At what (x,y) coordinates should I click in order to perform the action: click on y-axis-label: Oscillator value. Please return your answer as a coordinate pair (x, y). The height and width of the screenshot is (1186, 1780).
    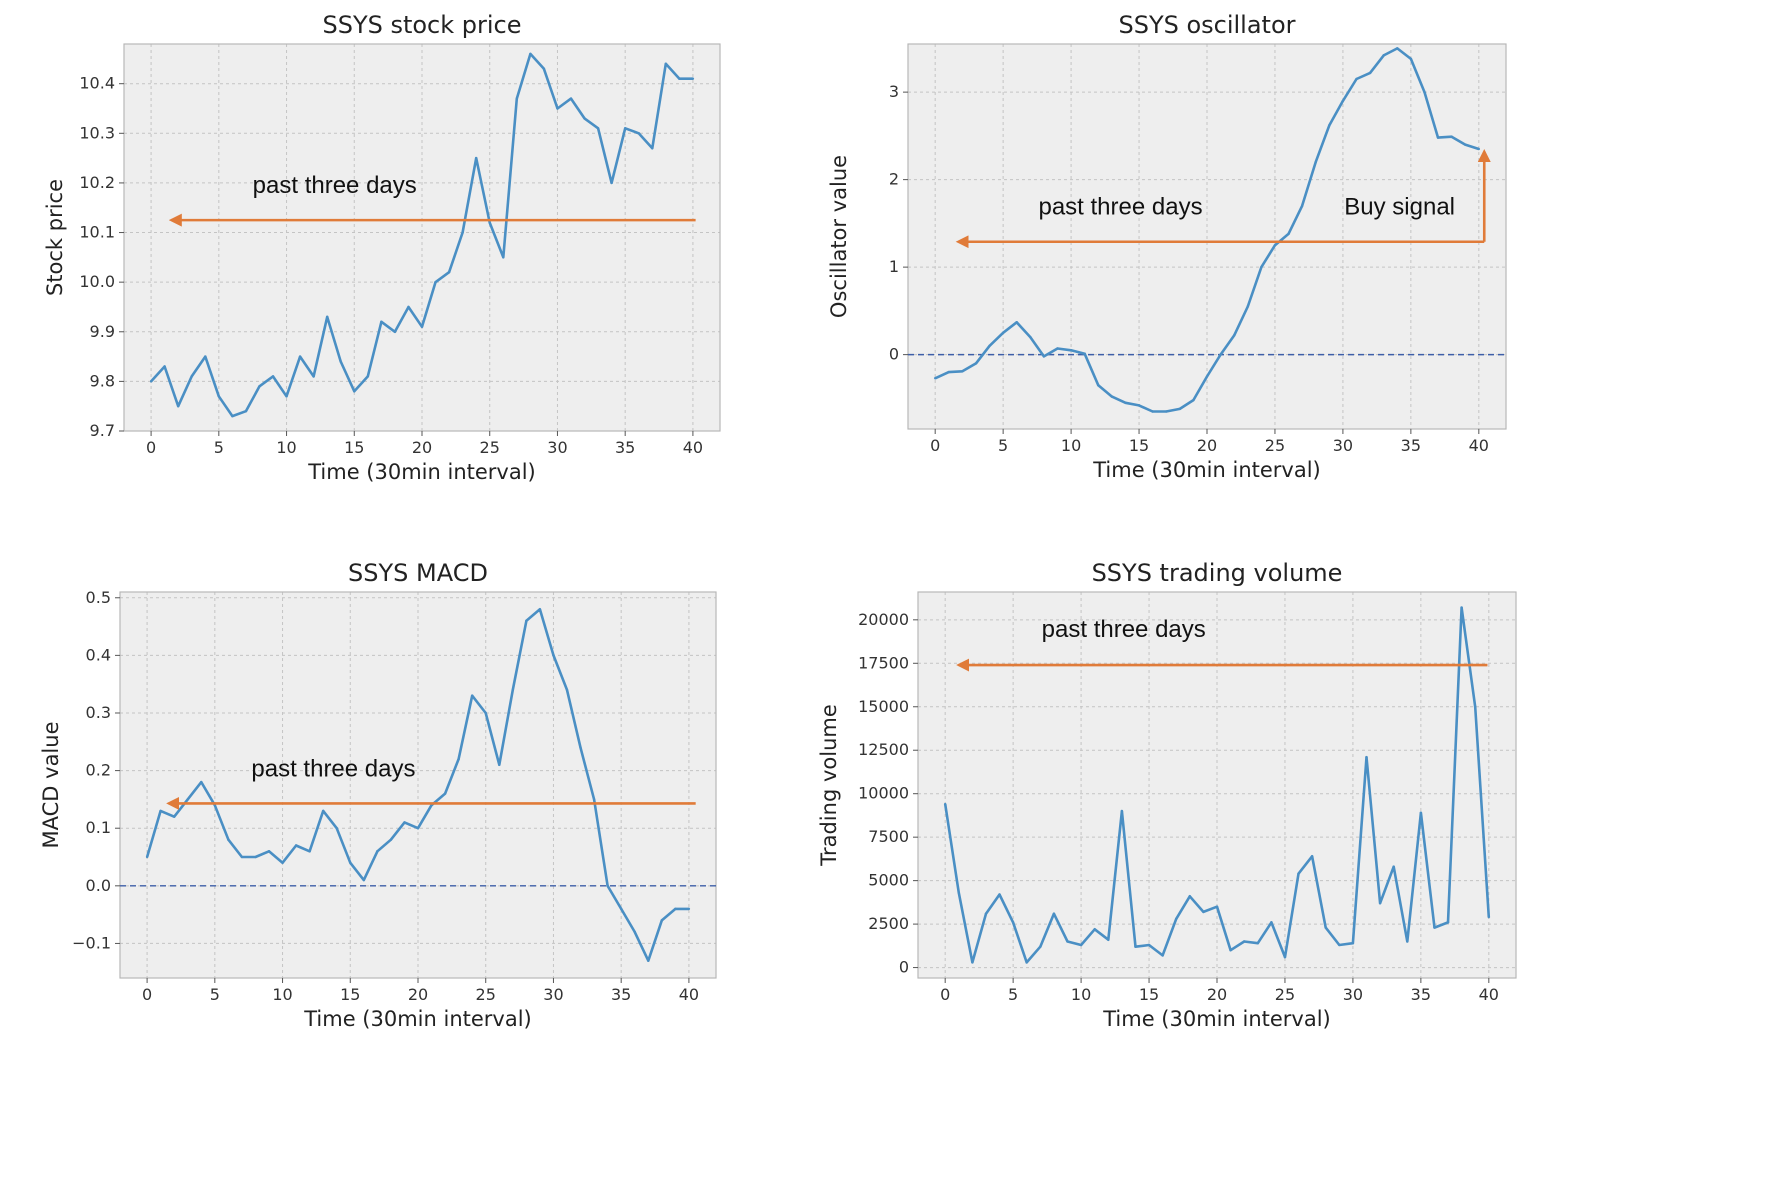
    Looking at the image, I should click on (839, 236).